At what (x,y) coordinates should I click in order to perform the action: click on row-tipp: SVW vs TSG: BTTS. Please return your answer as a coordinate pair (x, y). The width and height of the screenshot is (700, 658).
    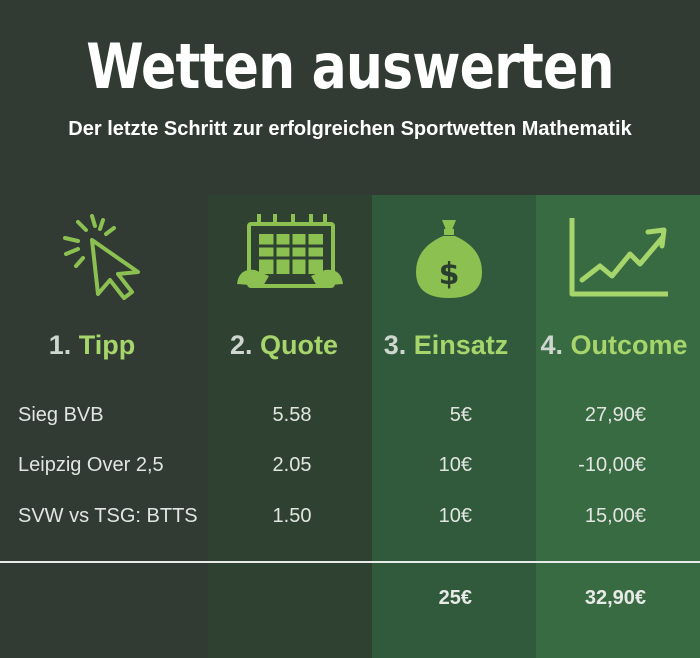
    Looking at the image, I should click on (108, 516).